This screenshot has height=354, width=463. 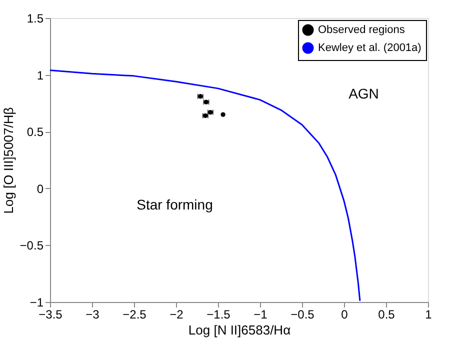 I want to click on legend-label: Kewley et al. (2001a), so click(x=370, y=48).